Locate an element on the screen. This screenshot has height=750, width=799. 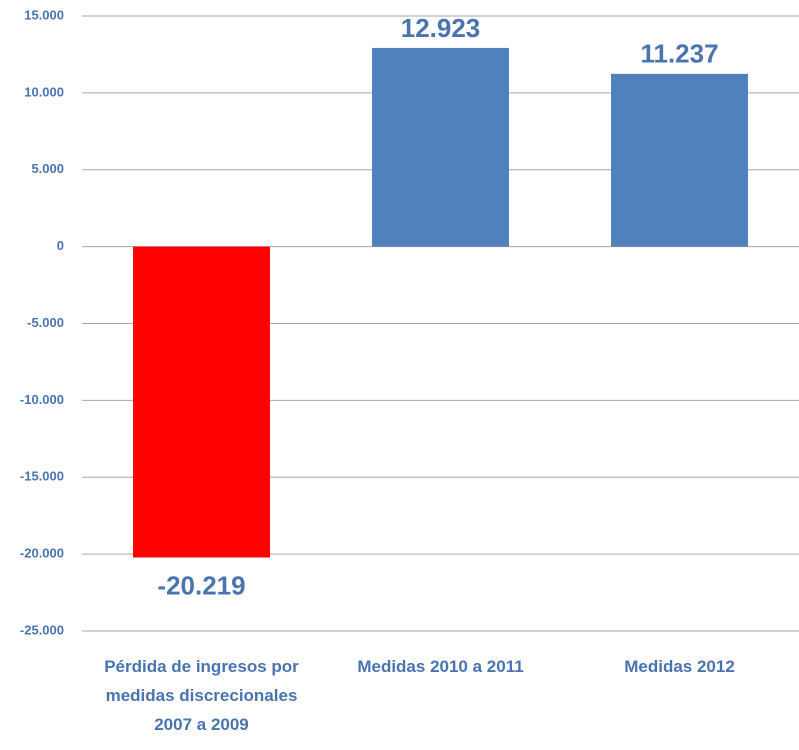
y-tick-label: 15.000 is located at coordinates (44, 14).